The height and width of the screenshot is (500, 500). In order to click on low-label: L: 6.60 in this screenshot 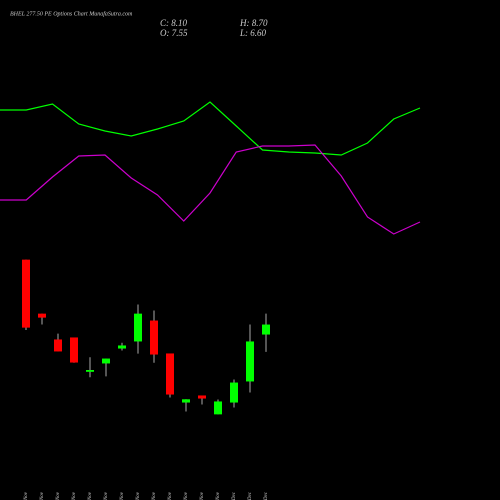, I will do `click(253, 33)`.